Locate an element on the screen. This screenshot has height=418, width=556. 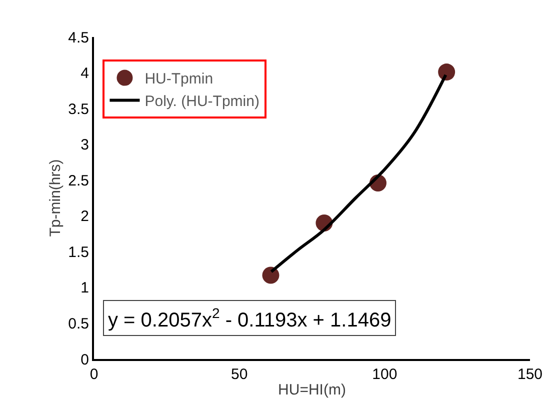
x-tick-label: 100 is located at coordinates (385, 374).